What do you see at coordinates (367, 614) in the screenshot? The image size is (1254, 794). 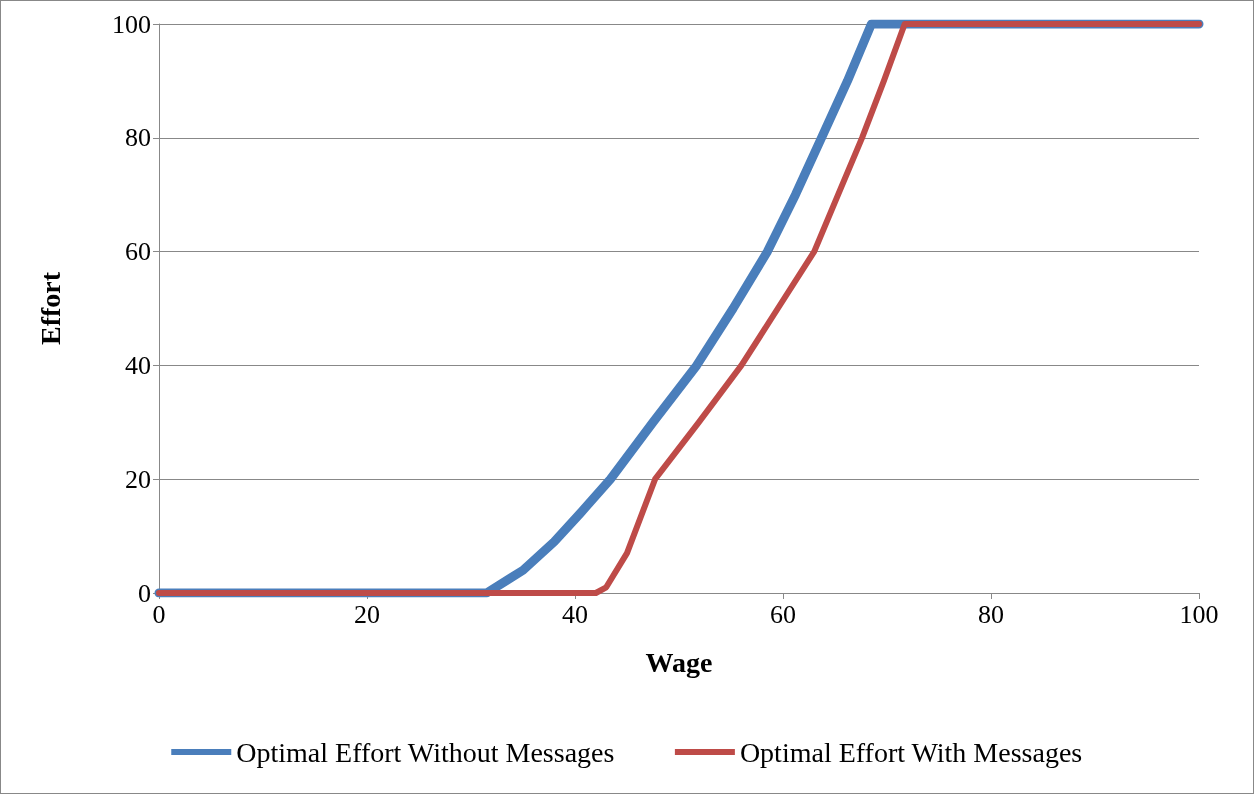 I see `x-tick-label: 20` at bounding box center [367, 614].